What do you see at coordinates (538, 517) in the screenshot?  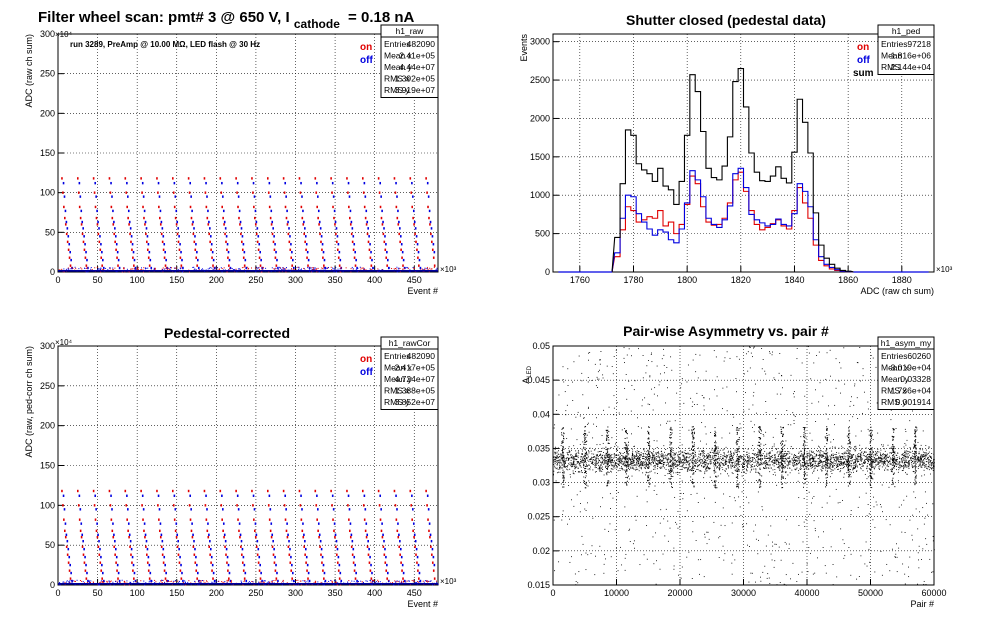 I see `y-tick-label: 0.025` at bounding box center [538, 517].